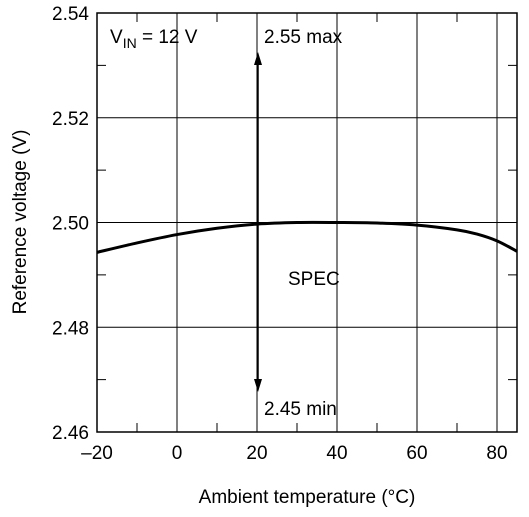 The width and height of the screenshot is (529, 517). I want to click on x-tick-label: 80, so click(496, 453).